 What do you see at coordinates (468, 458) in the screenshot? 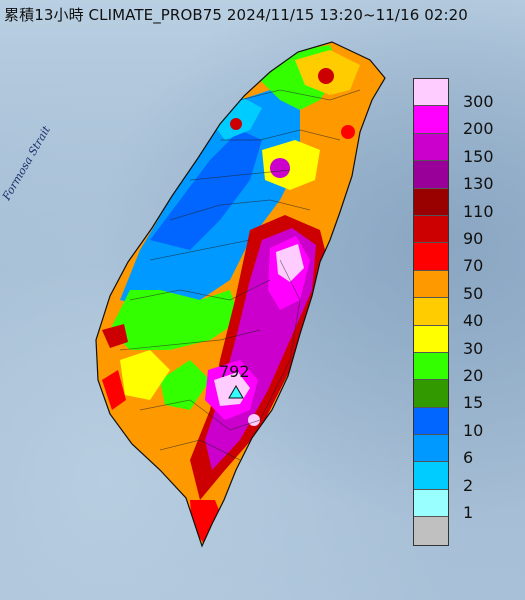
I see `legend-label: 6` at bounding box center [468, 458].